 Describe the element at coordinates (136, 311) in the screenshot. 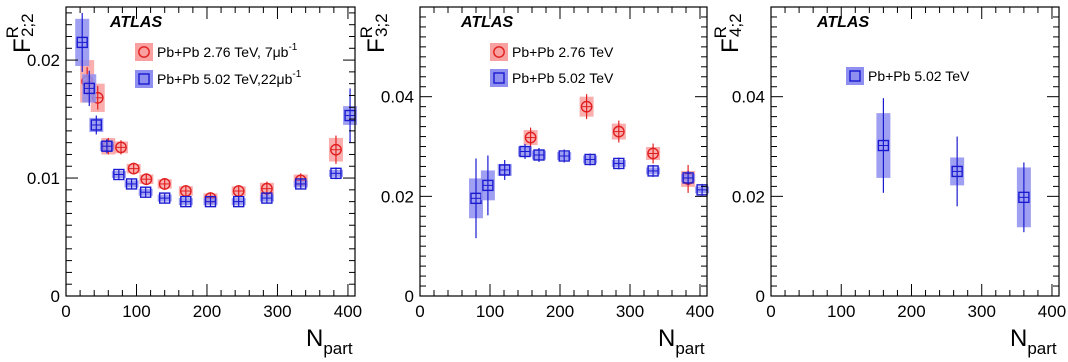

I see `x-tick-label: 100` at that location.